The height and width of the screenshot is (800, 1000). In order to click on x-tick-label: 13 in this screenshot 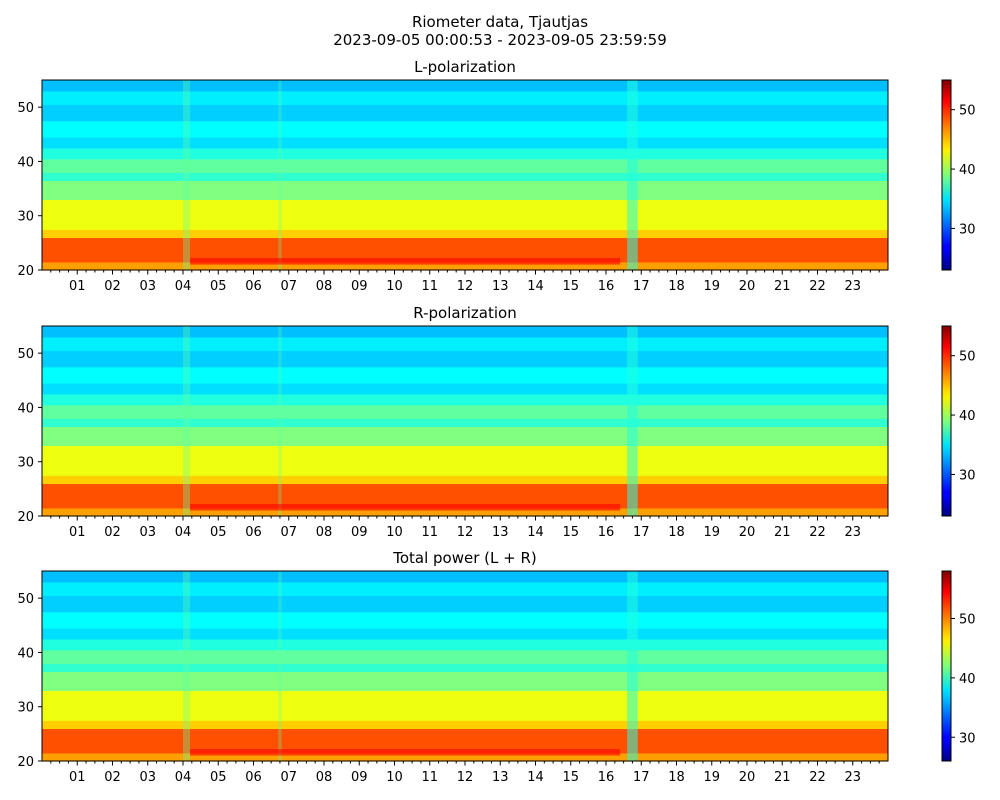, I will do `click(500, 532)`.